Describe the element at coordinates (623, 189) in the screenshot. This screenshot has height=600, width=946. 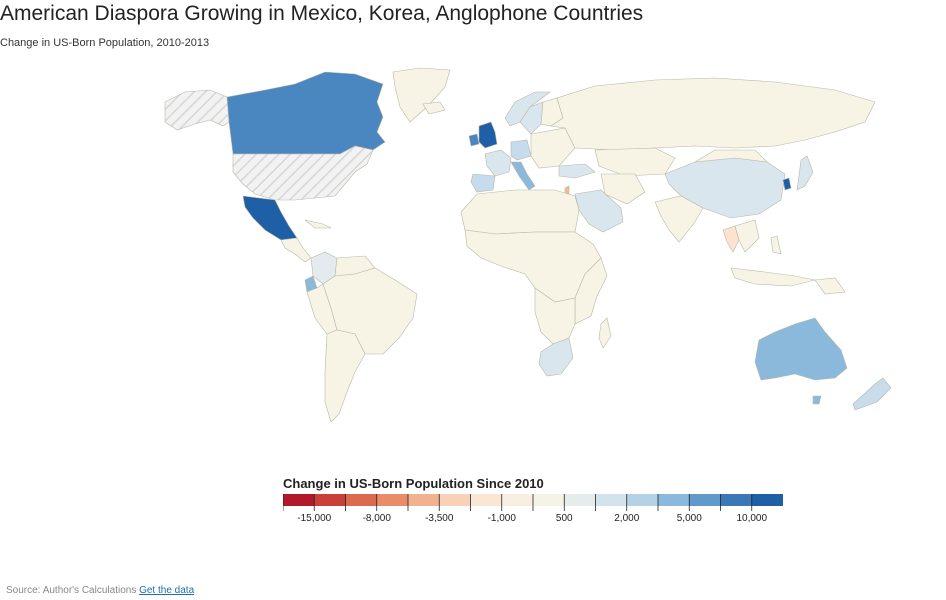
I see `country-iran` at that location.